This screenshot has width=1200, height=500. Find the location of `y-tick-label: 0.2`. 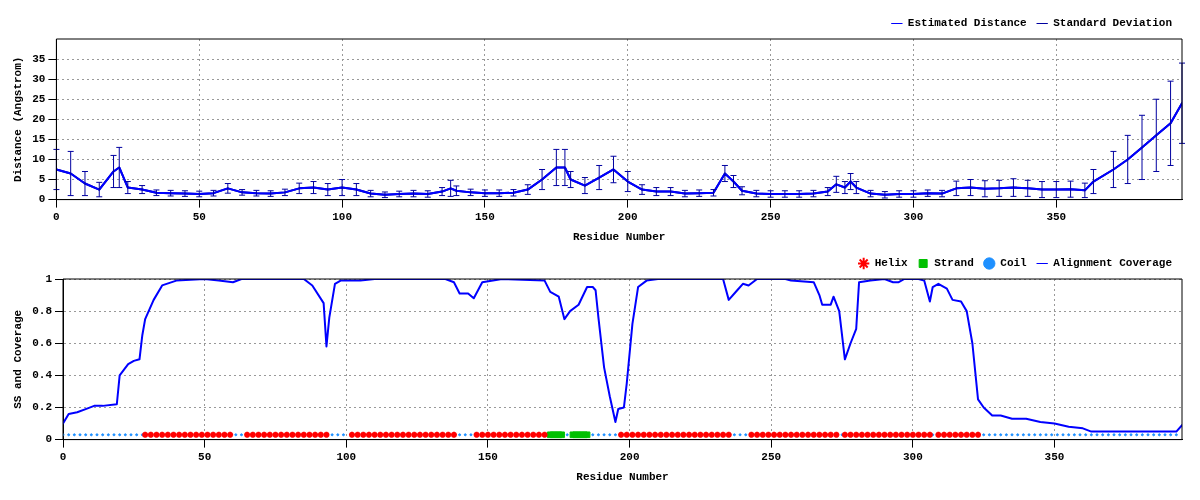

y-tick-label: 0.2 is located at coordinates (42, 407).